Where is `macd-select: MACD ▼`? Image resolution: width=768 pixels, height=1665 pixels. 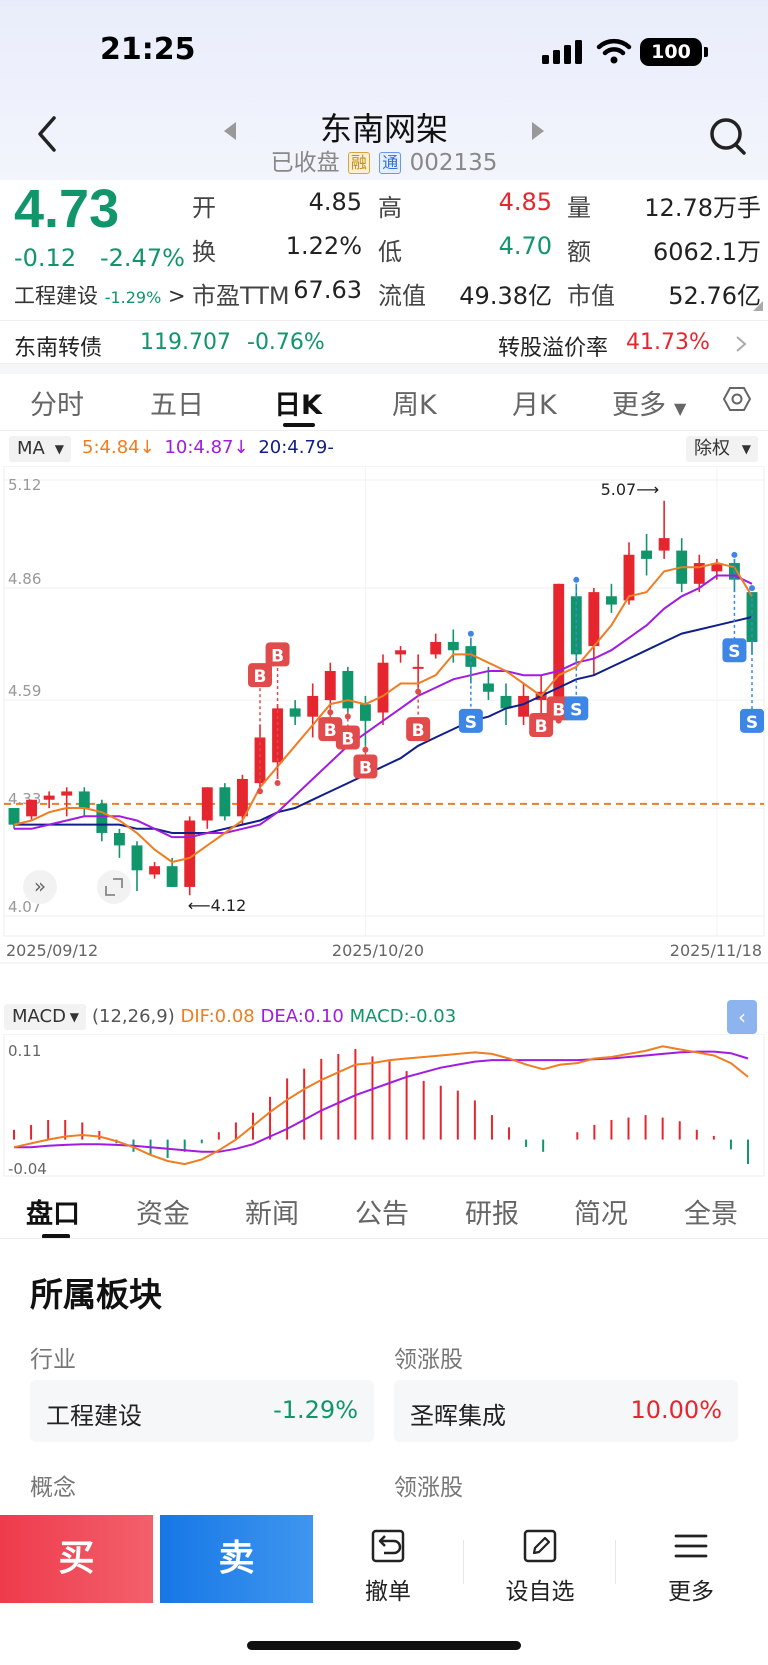 macd-select: MACD ▼ is located at coordinates (45, 1017).